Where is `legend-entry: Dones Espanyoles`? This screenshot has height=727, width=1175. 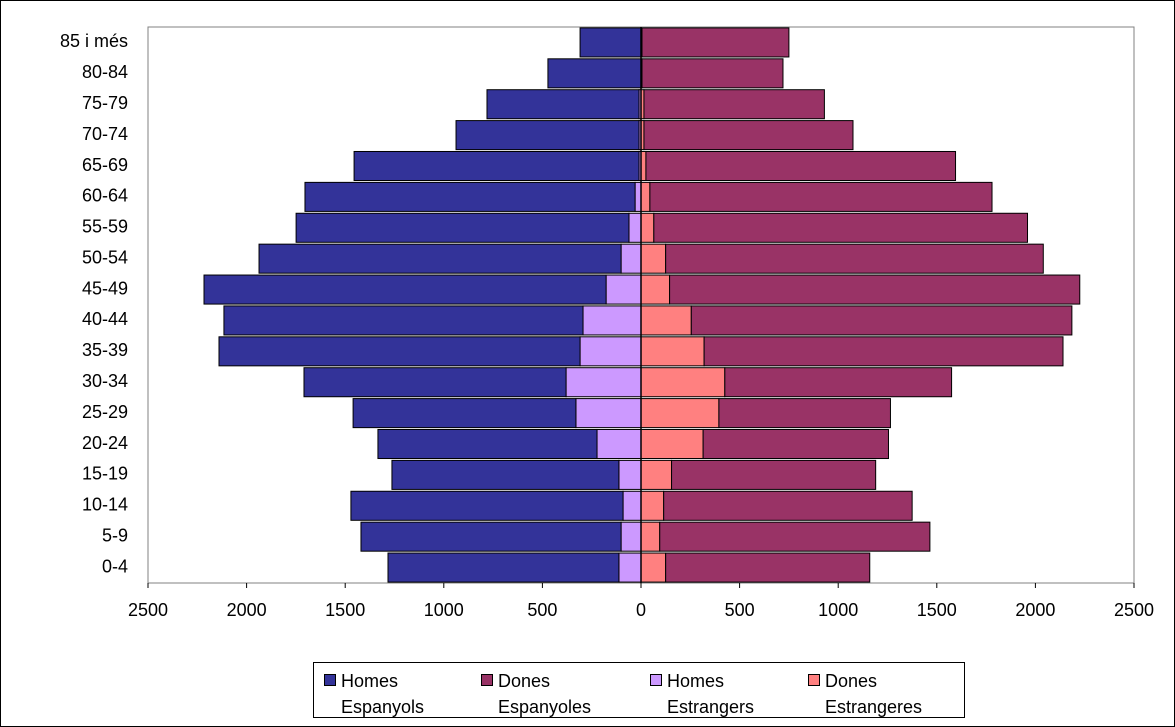
legend-entry: Dones Espanyoles is located at coordinates (554, 694).